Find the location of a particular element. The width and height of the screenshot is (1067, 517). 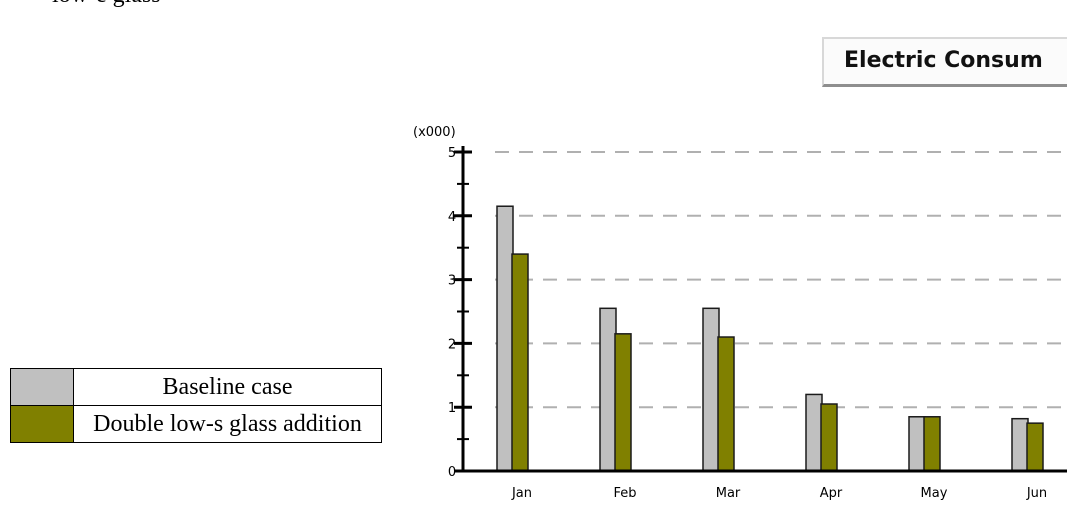

legend-label-lowe: Double low-s glass addition is located at coordinates (227, 424).